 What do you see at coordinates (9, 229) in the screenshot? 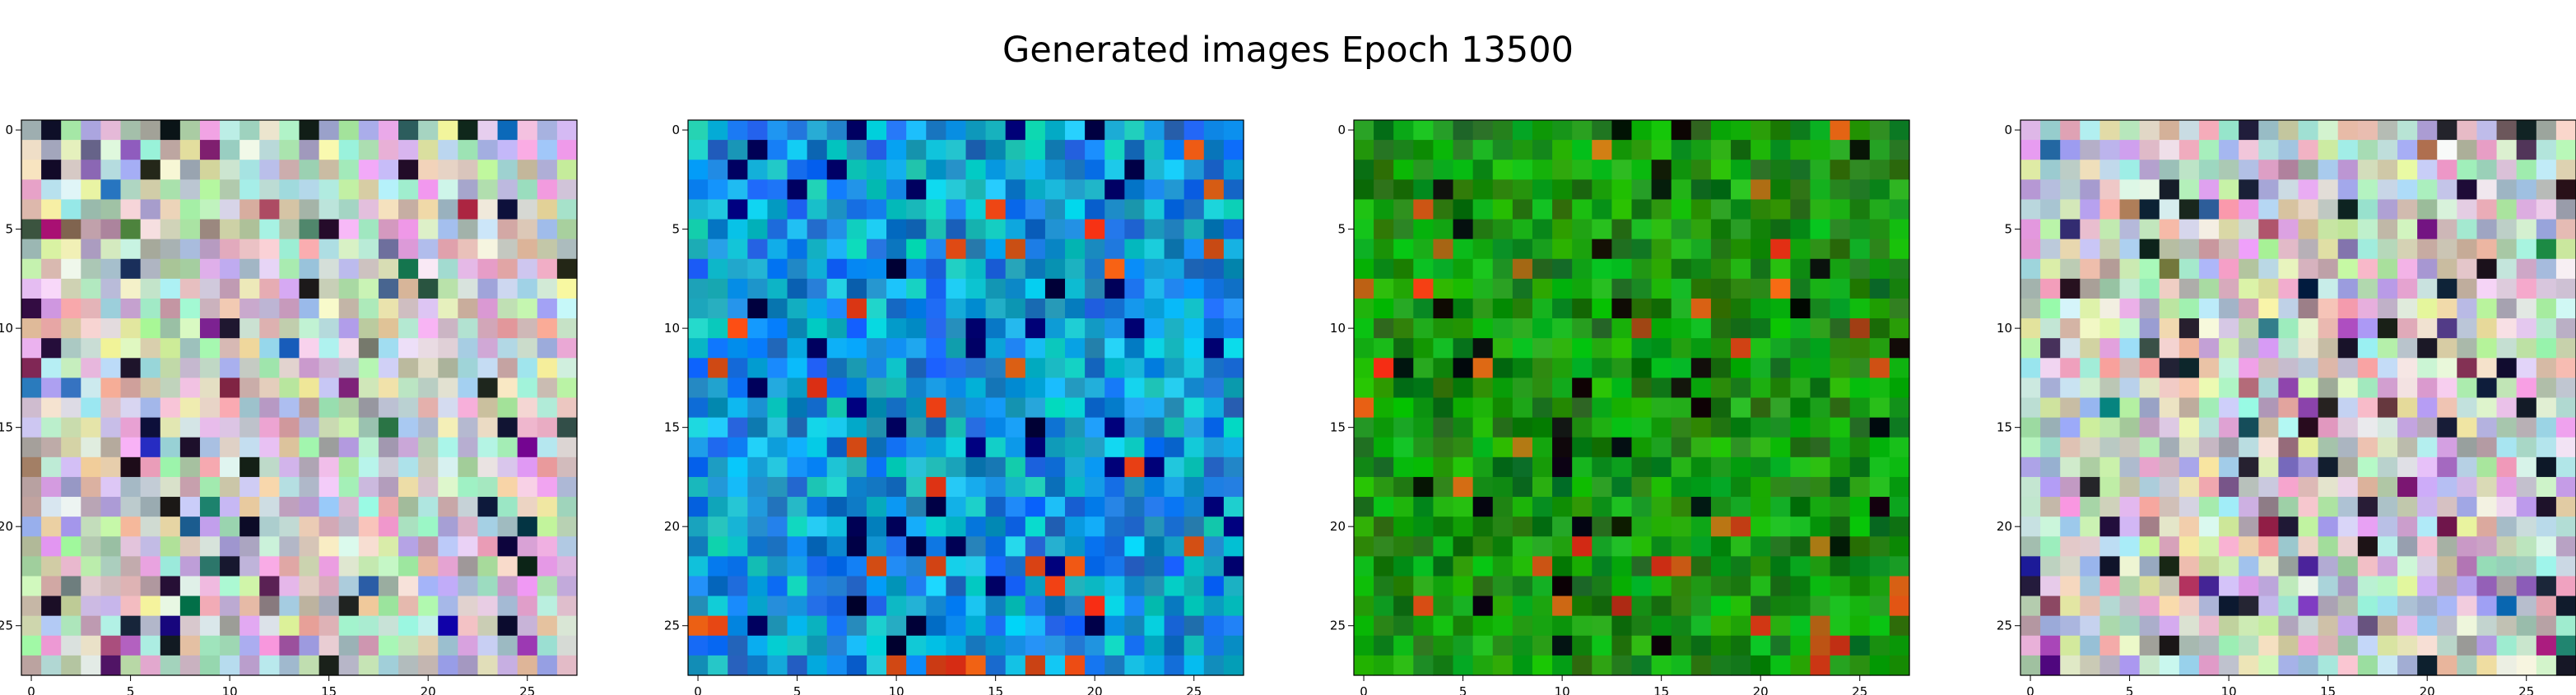
I see `y-tick-label: 5` at bounding box center [9, 229].